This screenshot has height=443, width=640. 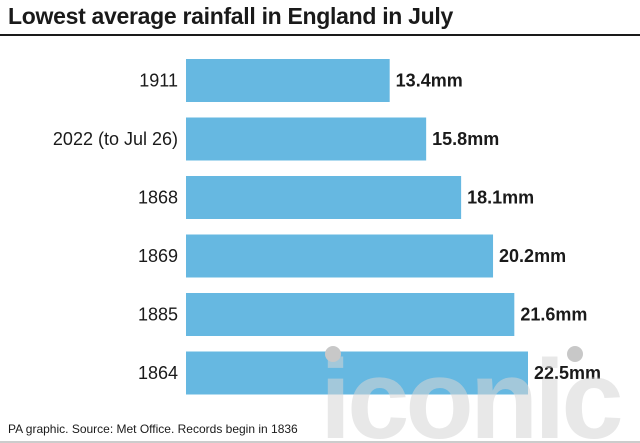 What do you see at coordinates (158, 373) in the screenshot?
I see `category-label-5: 1864` at bounding box center [158, 373].